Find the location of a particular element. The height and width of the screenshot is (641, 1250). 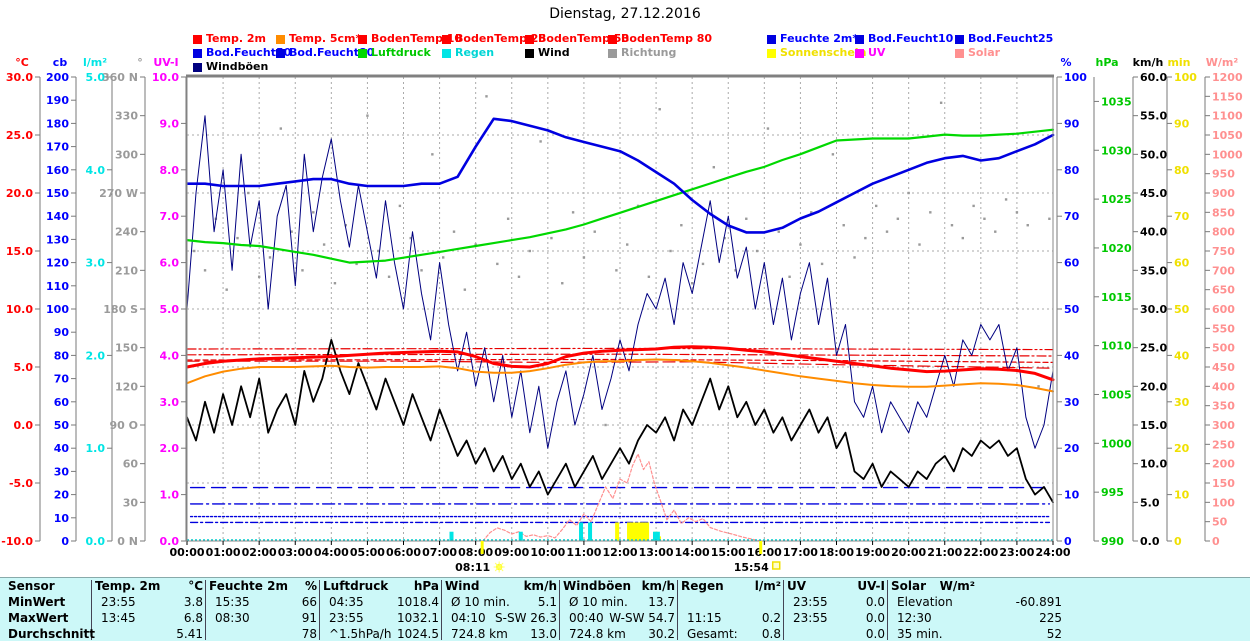

table-col-unit: UV-I is located at coordinates (871, 586).